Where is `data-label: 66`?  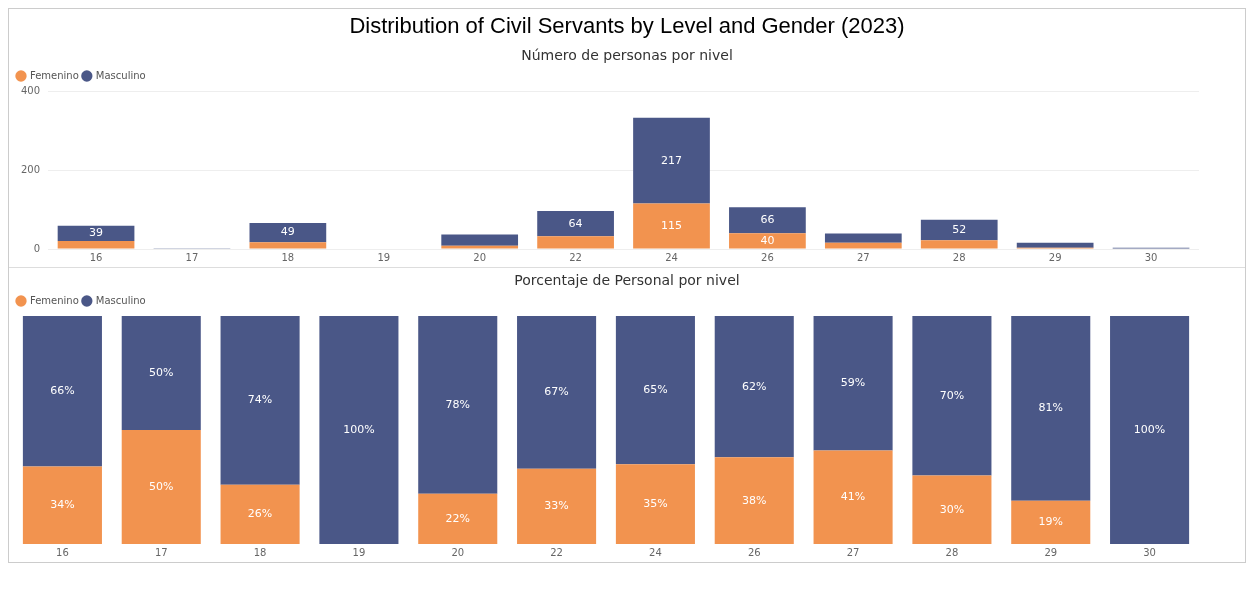 data-label: 66 is located at coordinates (767, 220).